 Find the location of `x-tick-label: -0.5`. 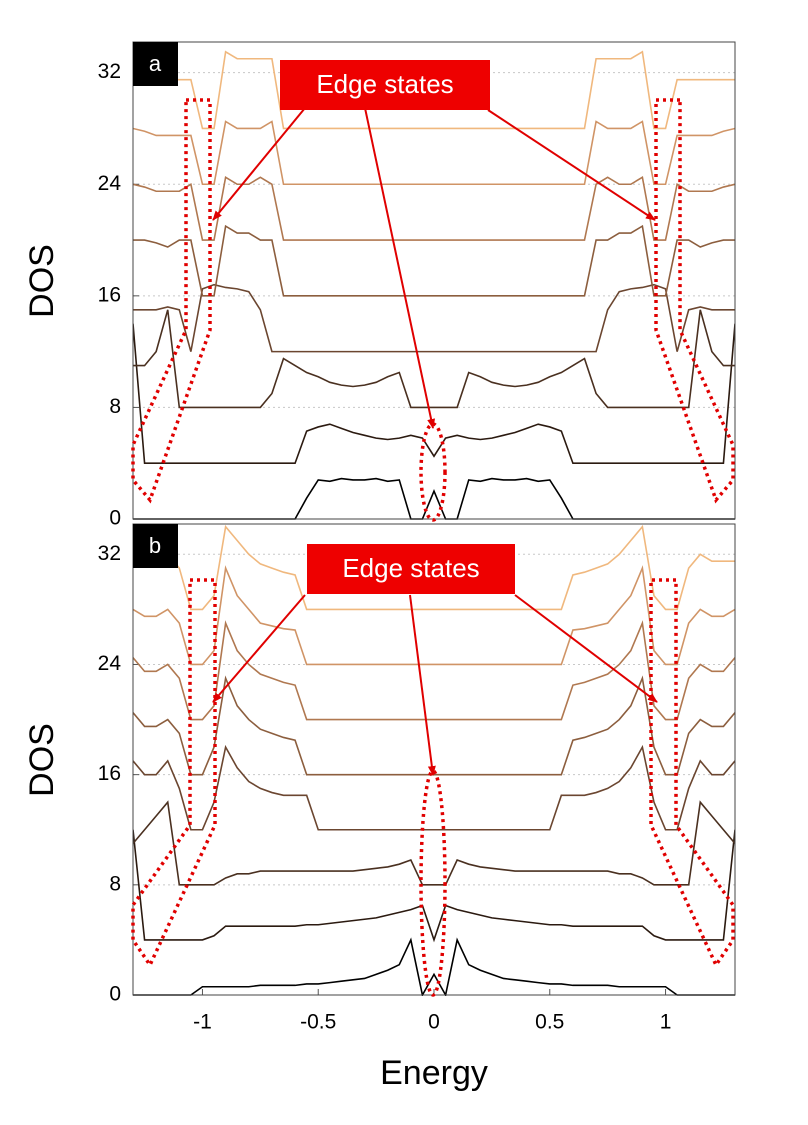

x-tick-label: -0.5 is located at coordinates (318, 1022).